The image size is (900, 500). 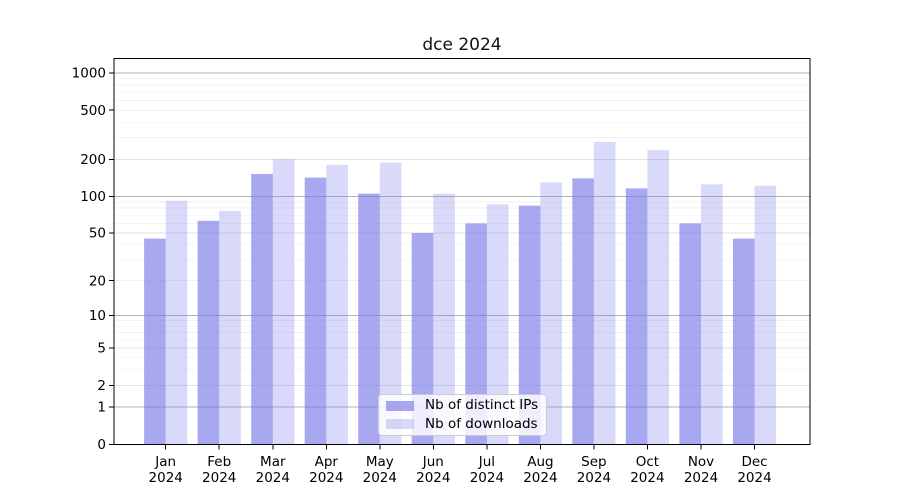 What do you see at coordinates (369, 319) in the screenshot?
I see `bar-distinct-ips-may` at bounding box center [369, 319].